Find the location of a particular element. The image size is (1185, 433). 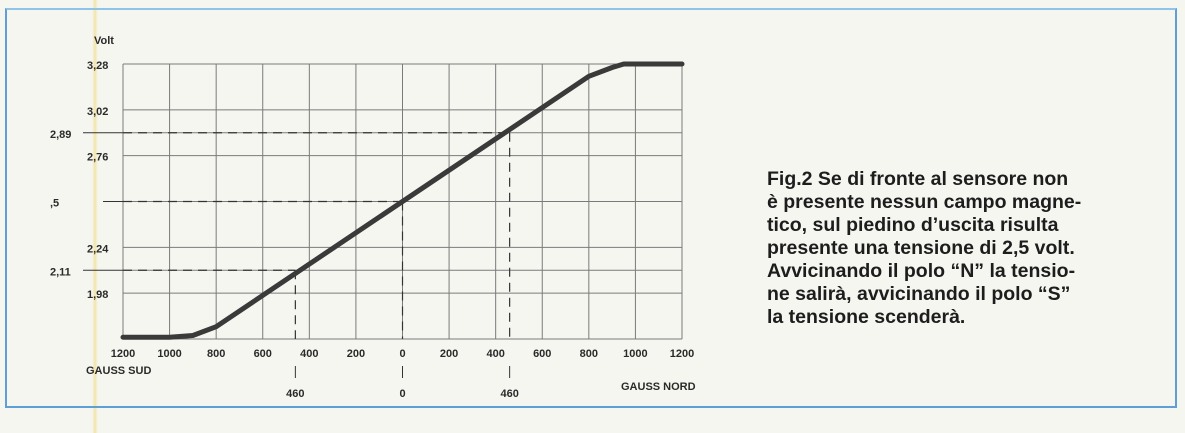

x-tick-label: 0 is located at coordinates (402, 354).